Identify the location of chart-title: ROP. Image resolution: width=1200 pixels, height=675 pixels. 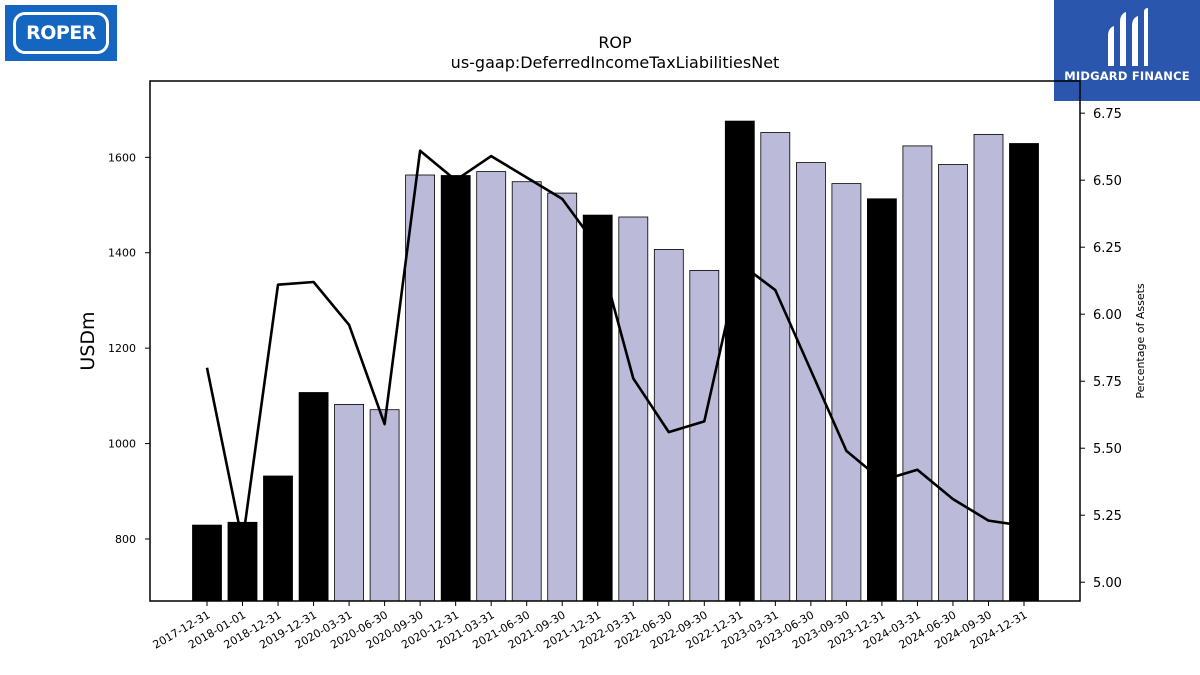
(615, 42).